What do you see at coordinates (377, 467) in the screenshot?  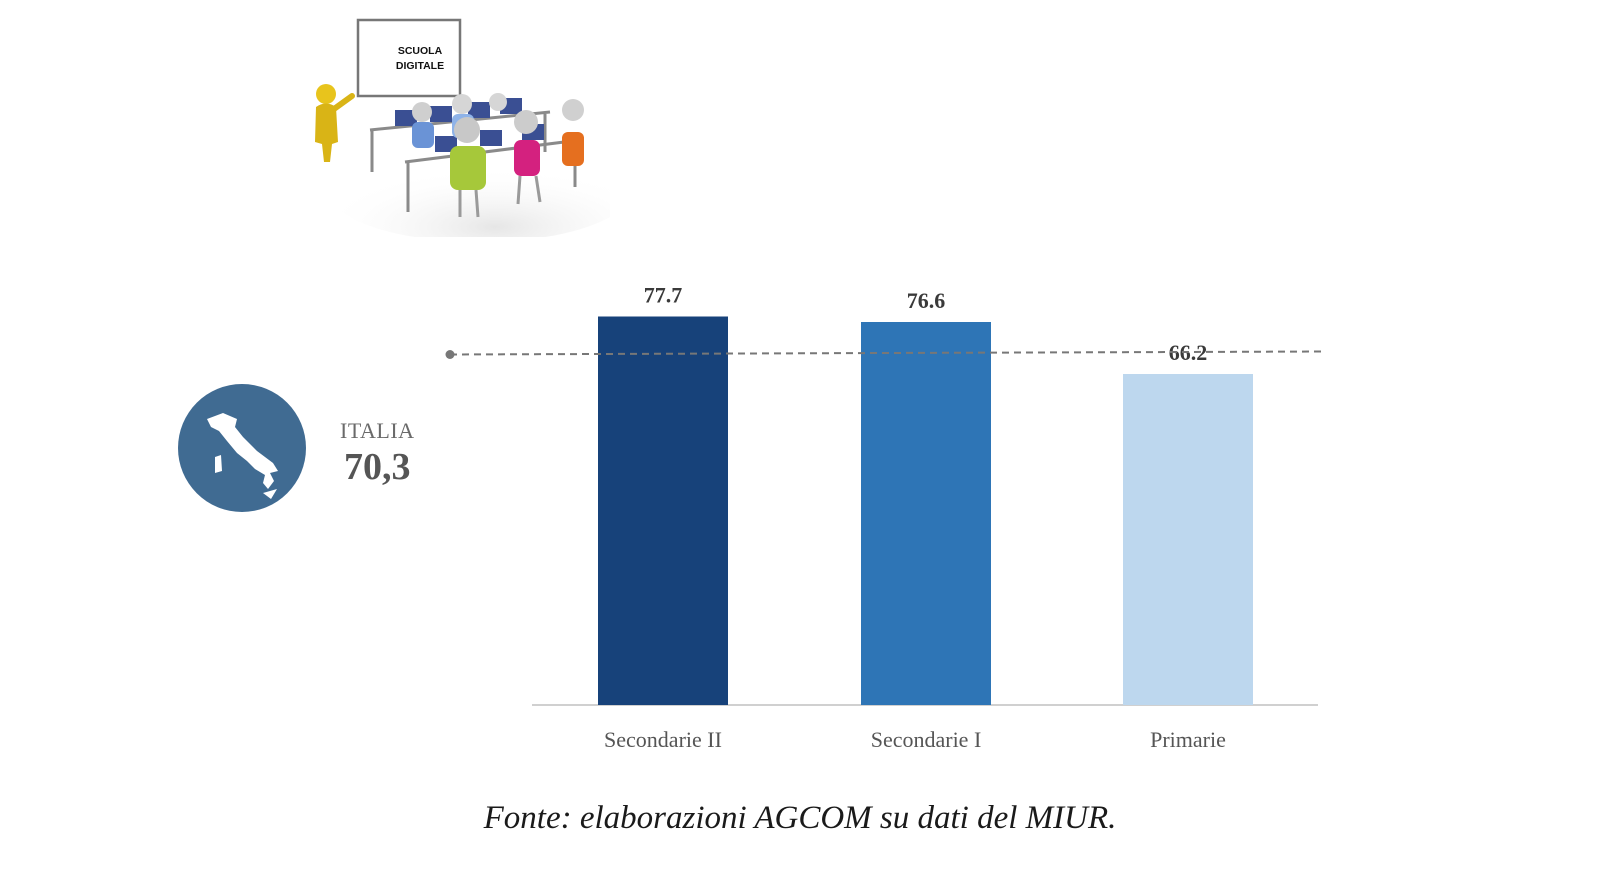 I see `reference-value: 70,3` at bounding box center [377, 467].